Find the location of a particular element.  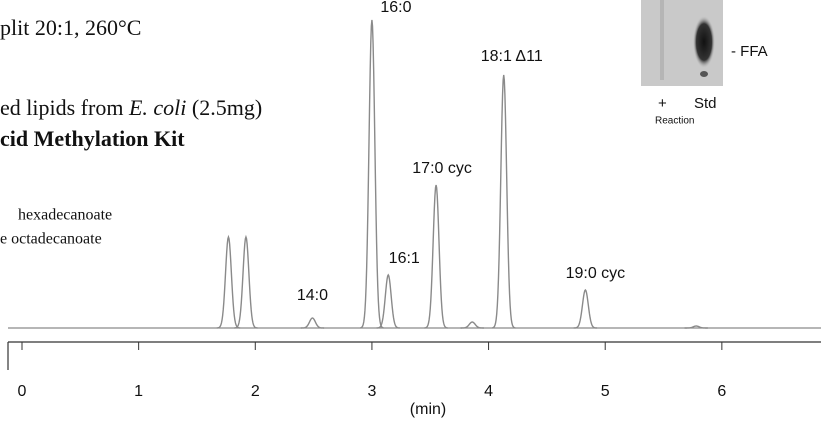

band-label: - FFA is located at coordinates (749, 51).